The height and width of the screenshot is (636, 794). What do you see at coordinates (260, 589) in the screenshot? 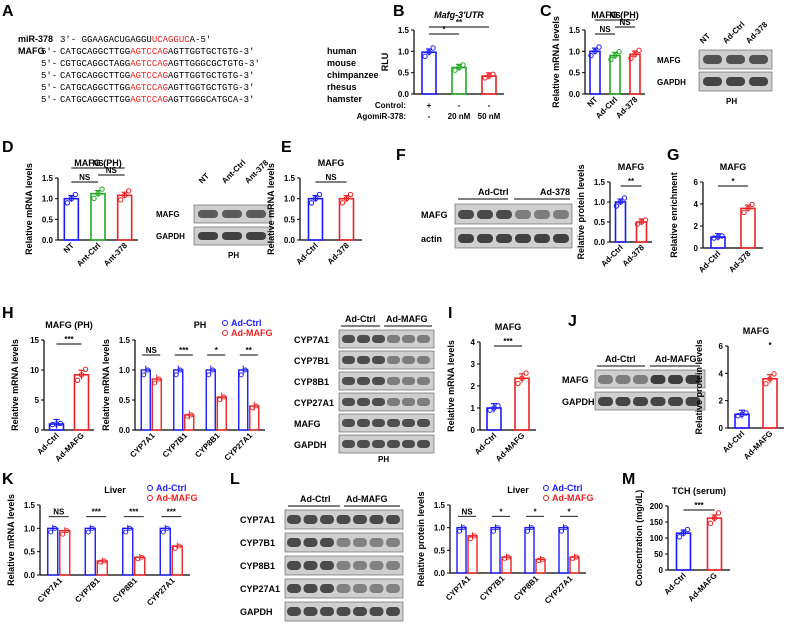
I see `blot-l-row-label: CYP27A1` at bounding box center [260, 589].